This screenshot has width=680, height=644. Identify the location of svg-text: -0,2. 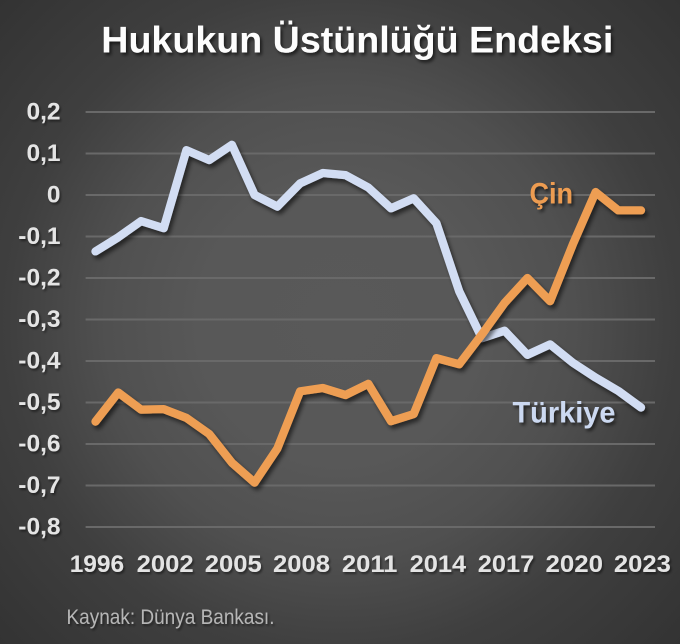
(39, 277).